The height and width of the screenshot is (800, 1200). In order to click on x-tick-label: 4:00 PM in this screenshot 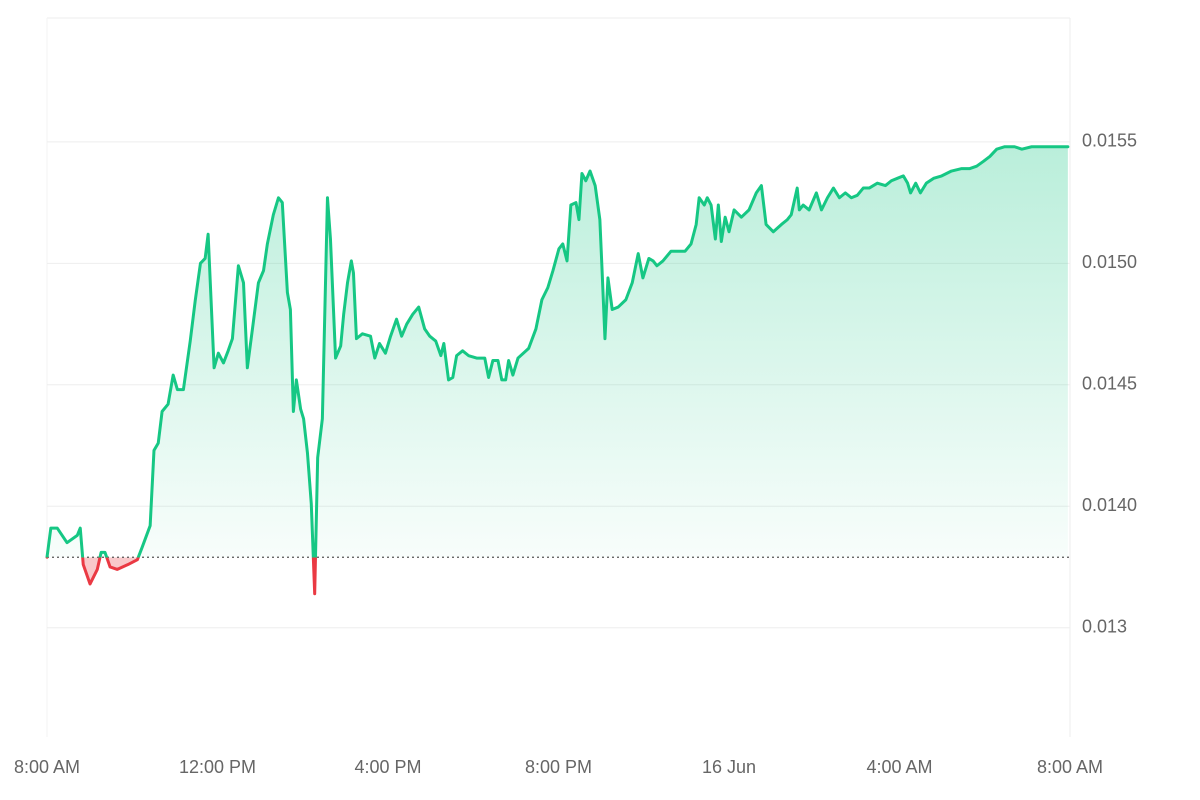, I will do `click(387, 767)`.